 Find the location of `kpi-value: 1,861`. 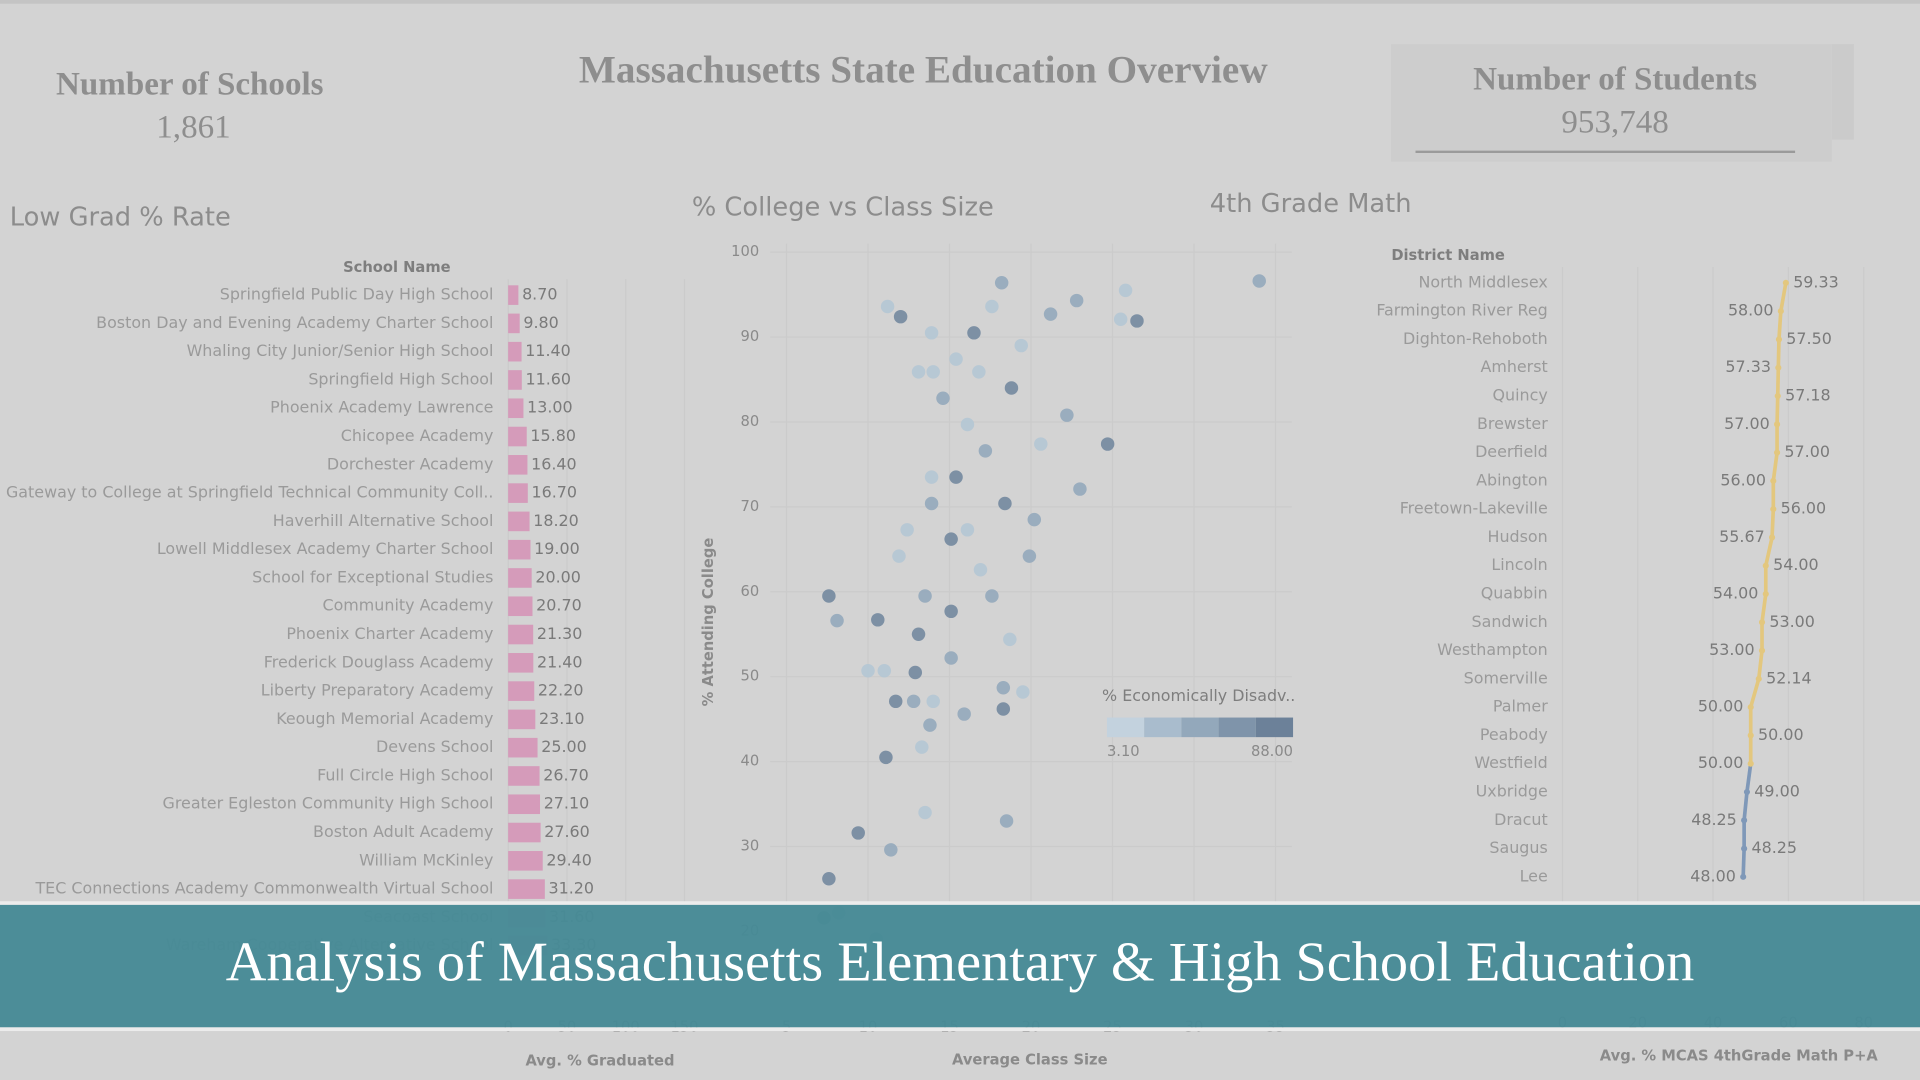

kpi-value: 1,861 is located at coordinates (193, 127).